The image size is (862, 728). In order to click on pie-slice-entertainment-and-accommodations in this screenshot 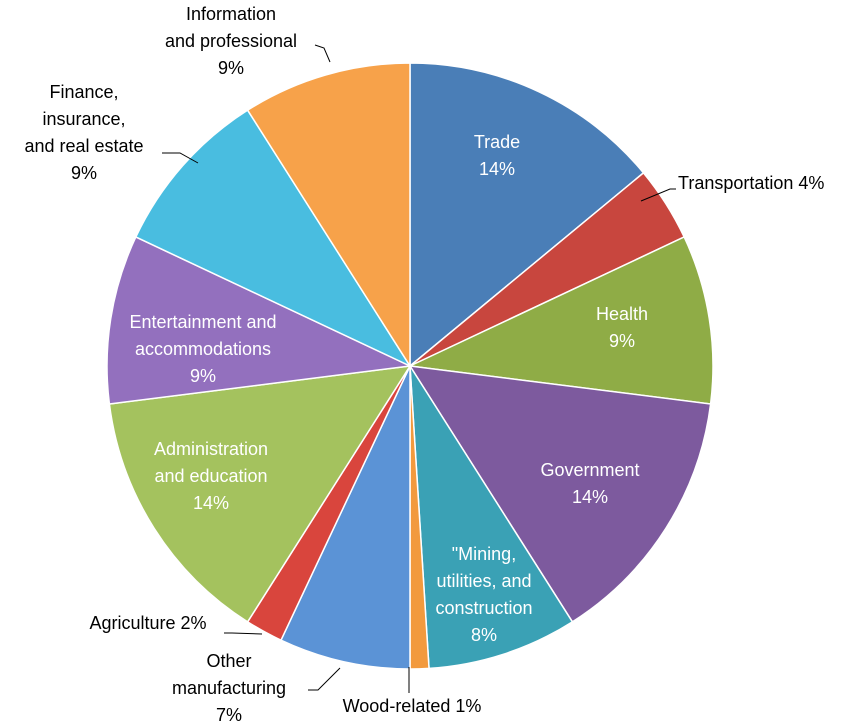, I will do `click(259, 320)`.